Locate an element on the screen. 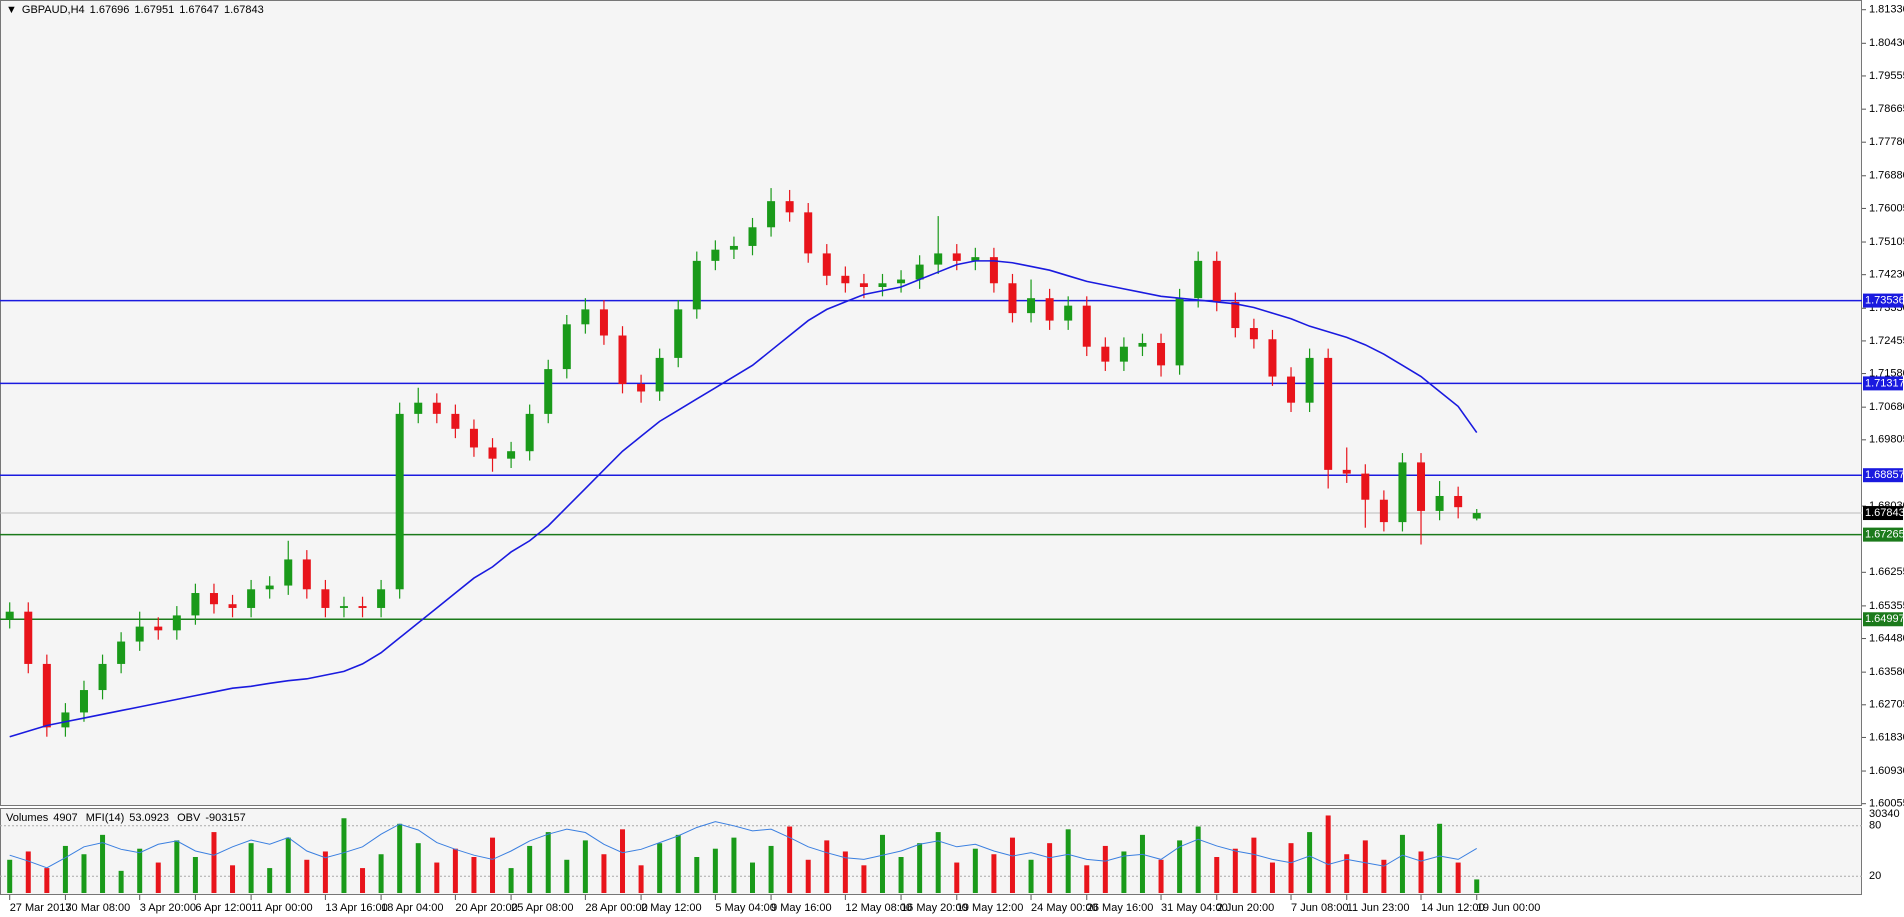 The height and width of the screenshot is (917, 1904). y-tick-label: 1.76005 is located at coordinates (1886, 208).